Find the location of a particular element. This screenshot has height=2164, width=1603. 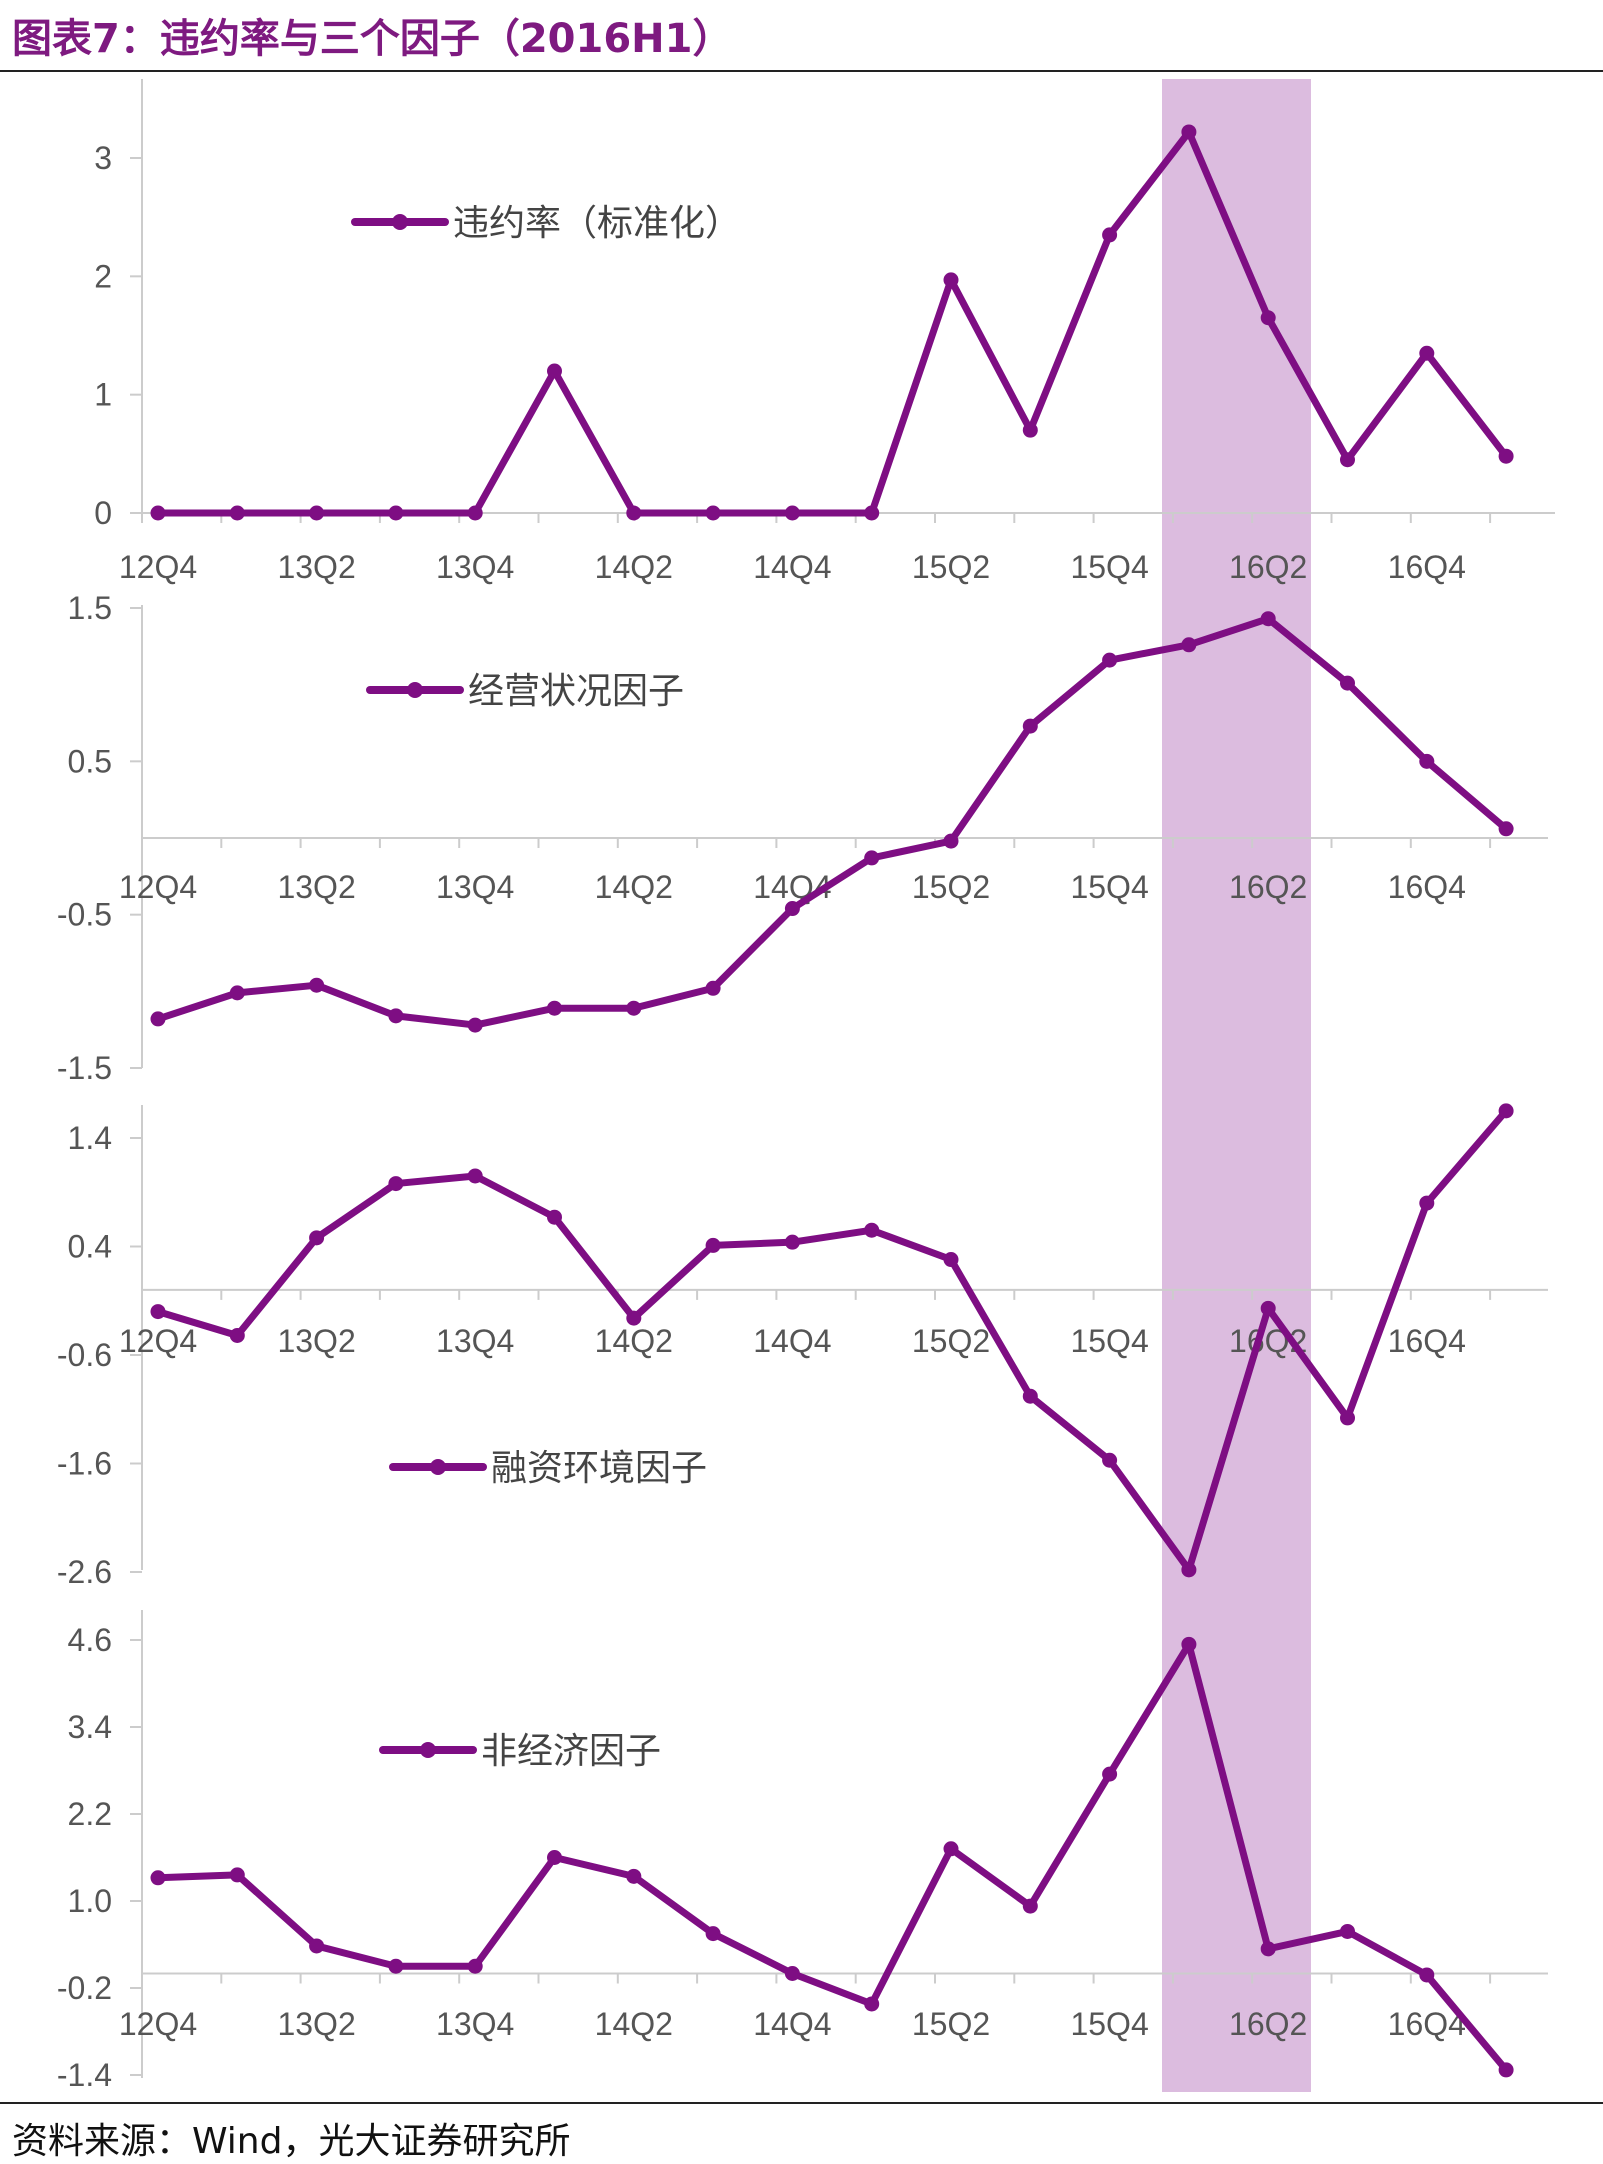

y-tick-label: 1.4 is located at coordinates (90, 1138).